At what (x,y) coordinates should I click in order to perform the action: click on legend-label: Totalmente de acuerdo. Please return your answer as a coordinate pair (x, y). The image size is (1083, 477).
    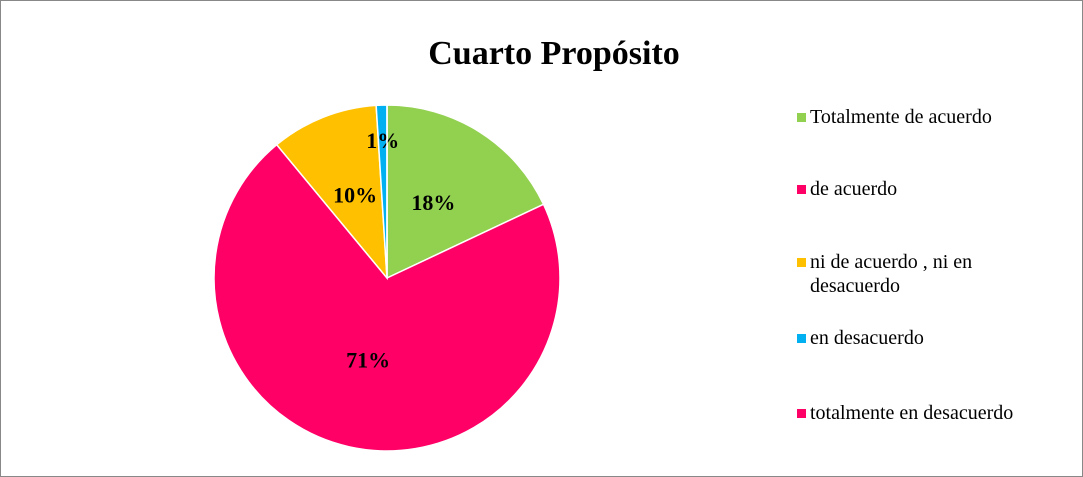
    Looking at the image, I should click on (901, 117).